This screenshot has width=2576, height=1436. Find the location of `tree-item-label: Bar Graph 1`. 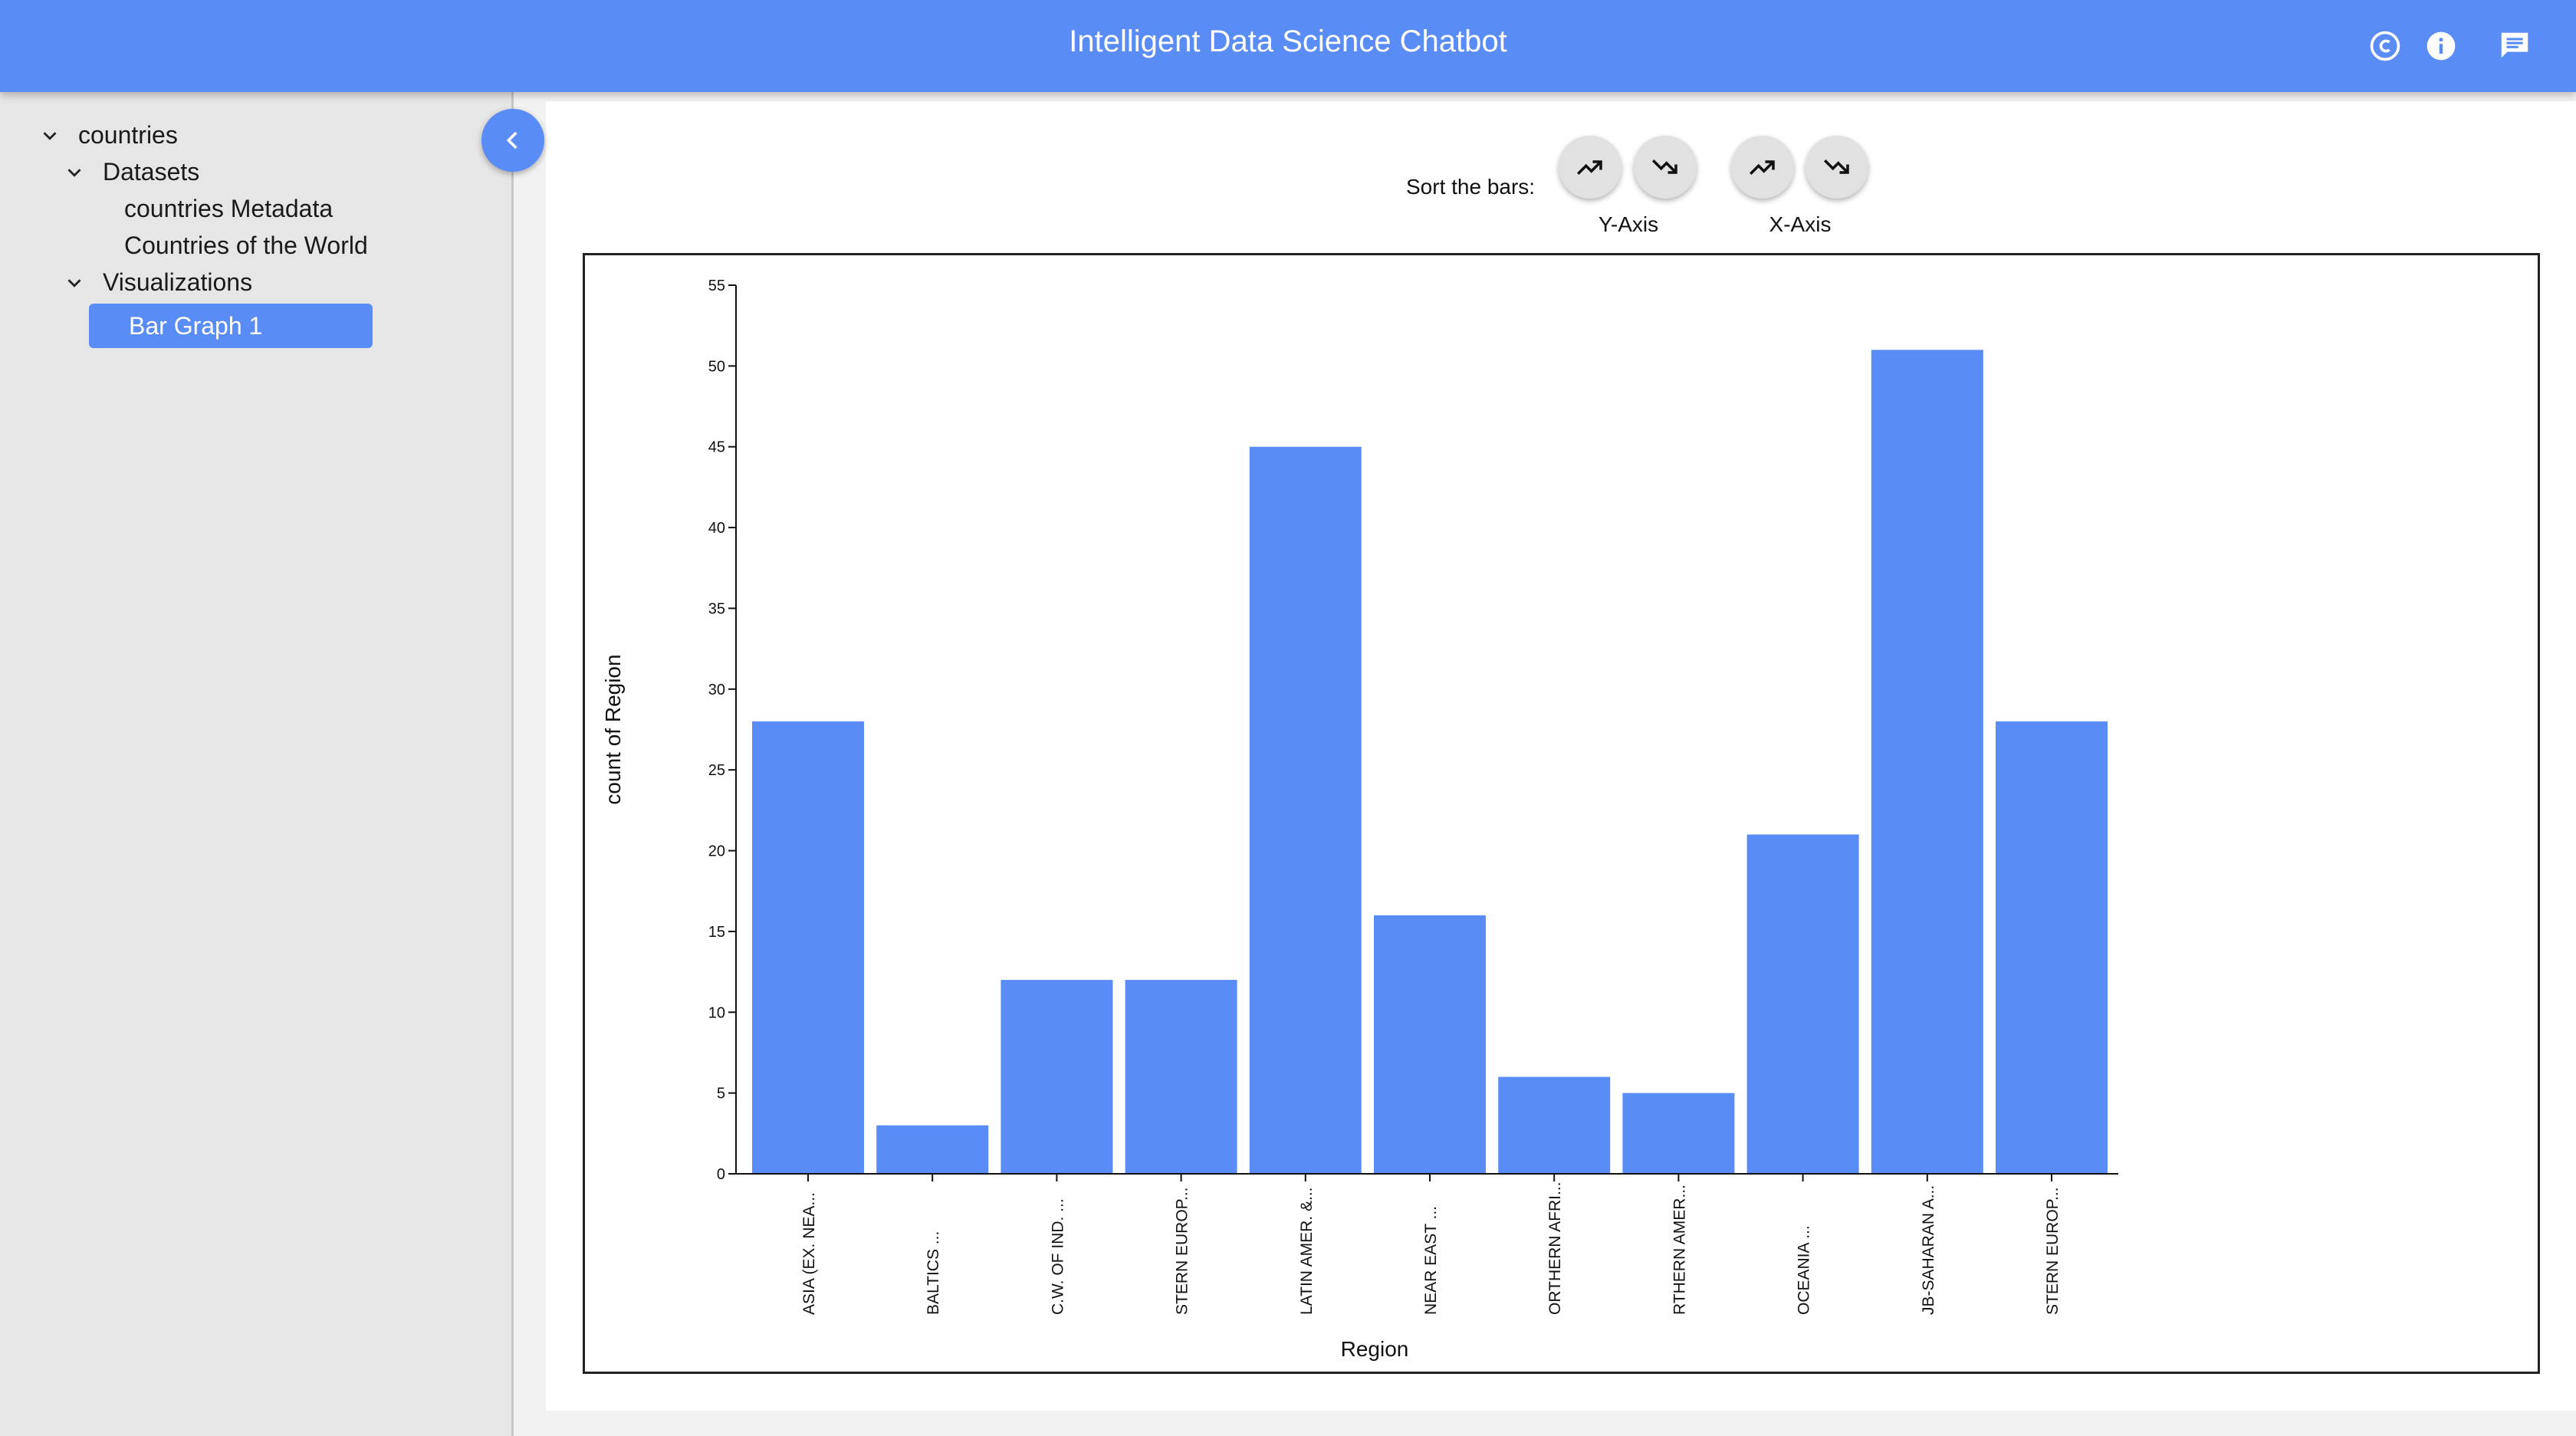

tree-item-label: Bar Graph 1 is located at coordinates (196, 325).